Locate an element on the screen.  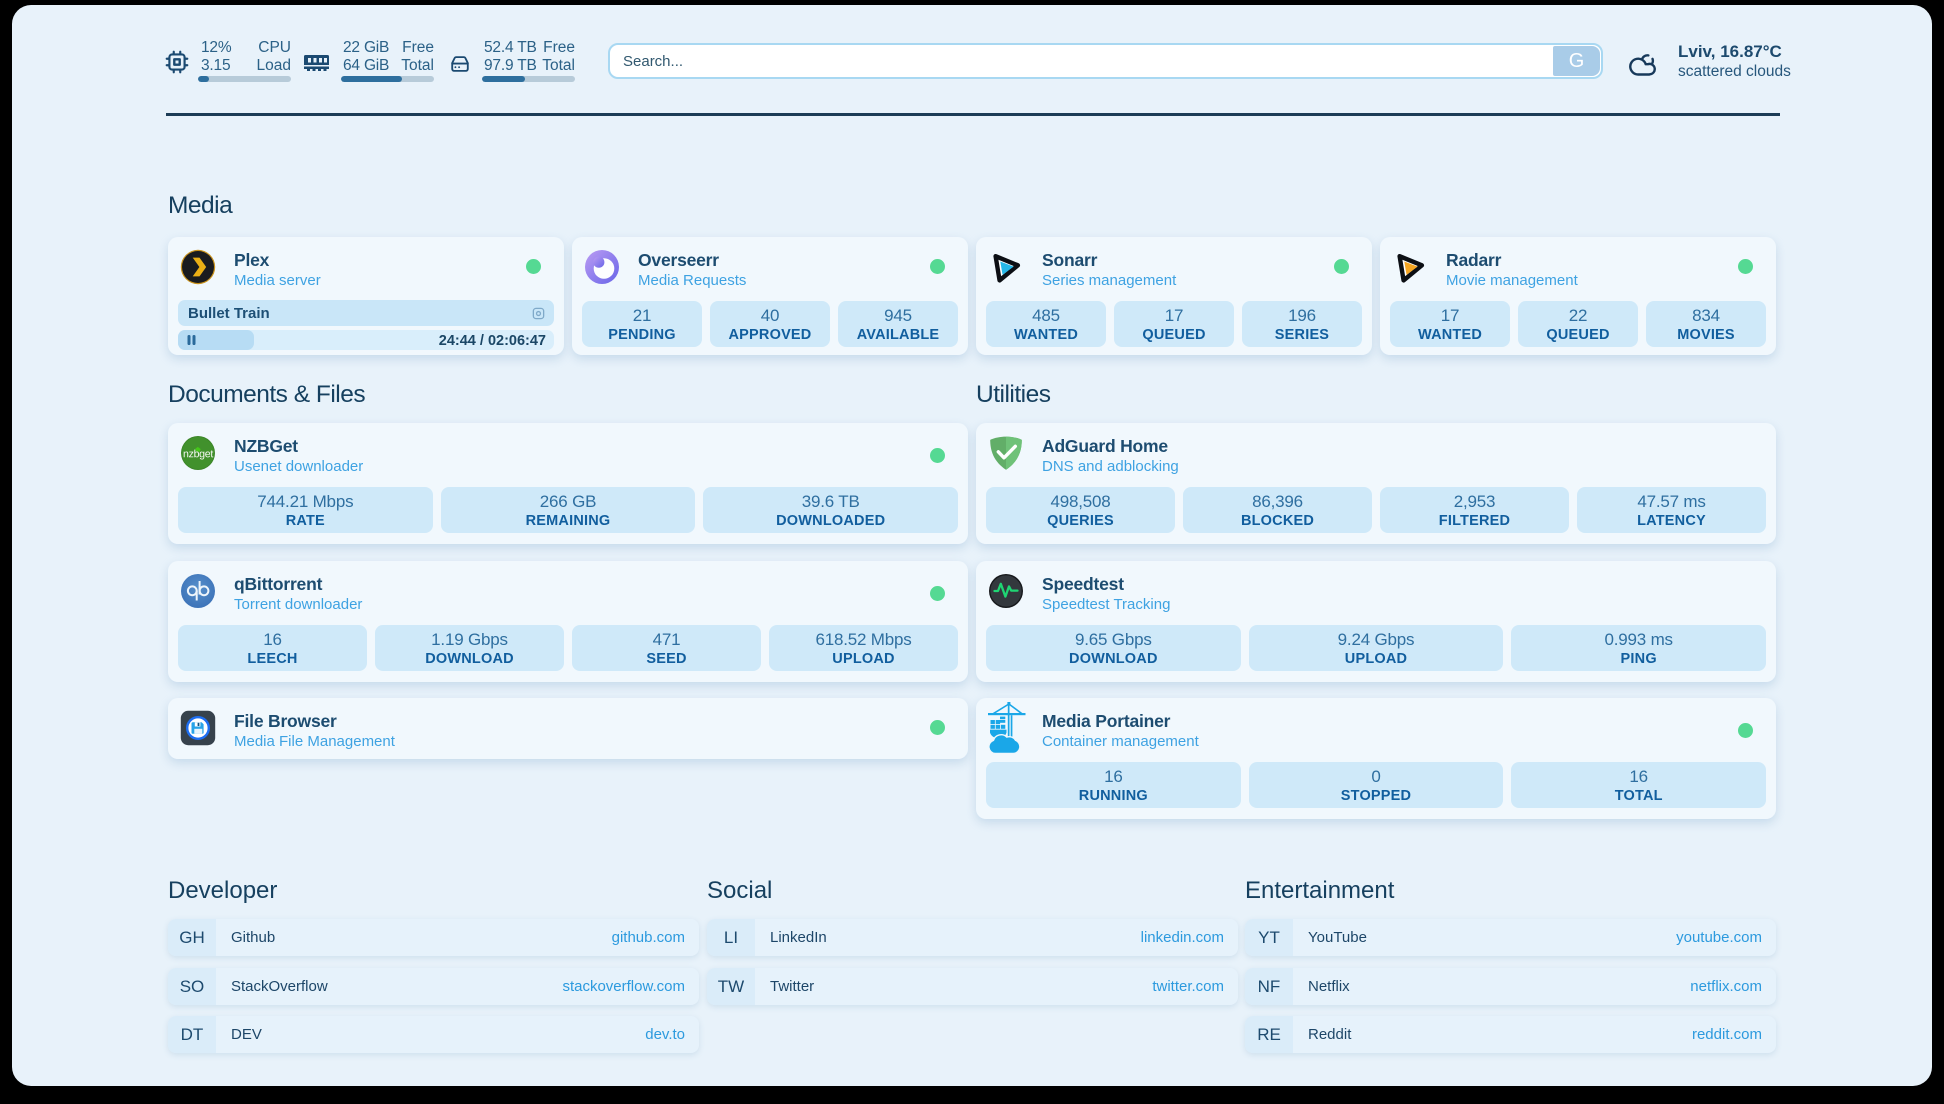
svg-text: nzbget is located at coordinates (198, 454).